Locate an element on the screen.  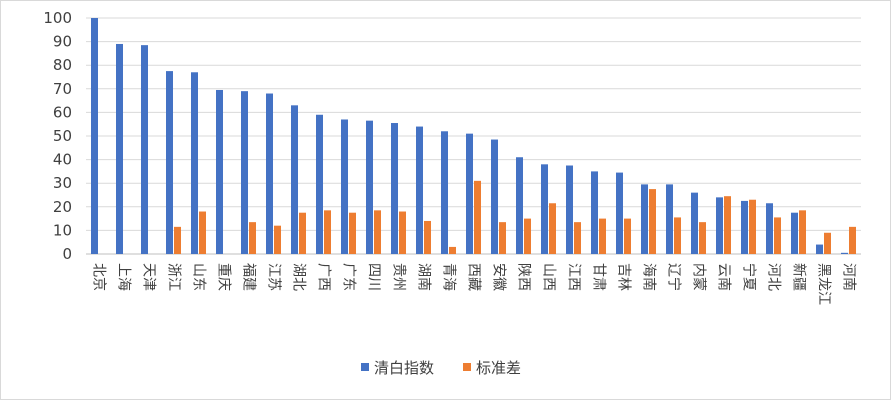
x-tick-label: 宁夏 is located at coordinates (749, 277).